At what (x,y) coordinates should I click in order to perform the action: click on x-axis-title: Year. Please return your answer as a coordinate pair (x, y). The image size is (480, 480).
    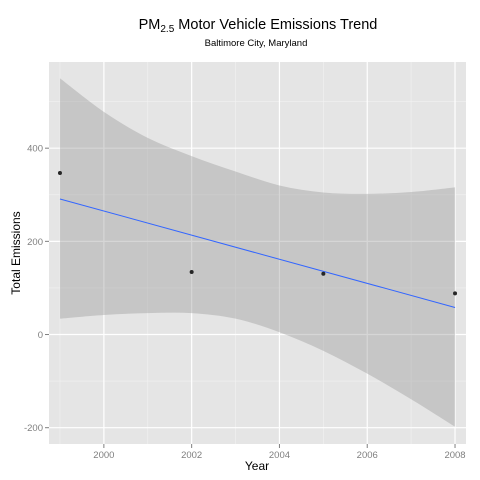
    Looking at the image, I should click on (257, 466).